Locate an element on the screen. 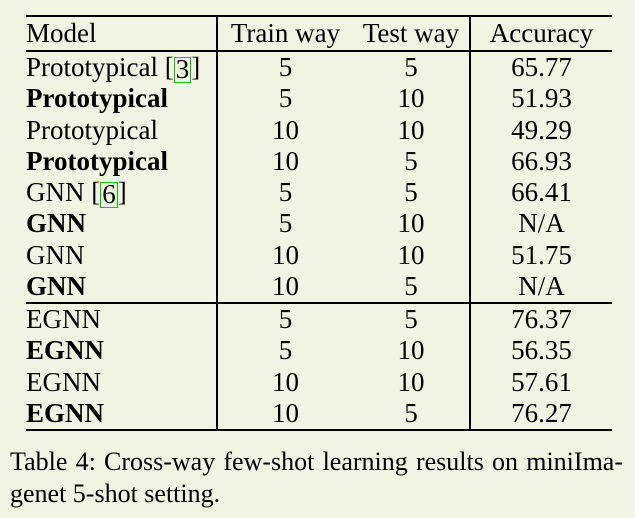 The image size is (635, 518). cell-accuracy: 51.93 is located at coordinates (540, 99).